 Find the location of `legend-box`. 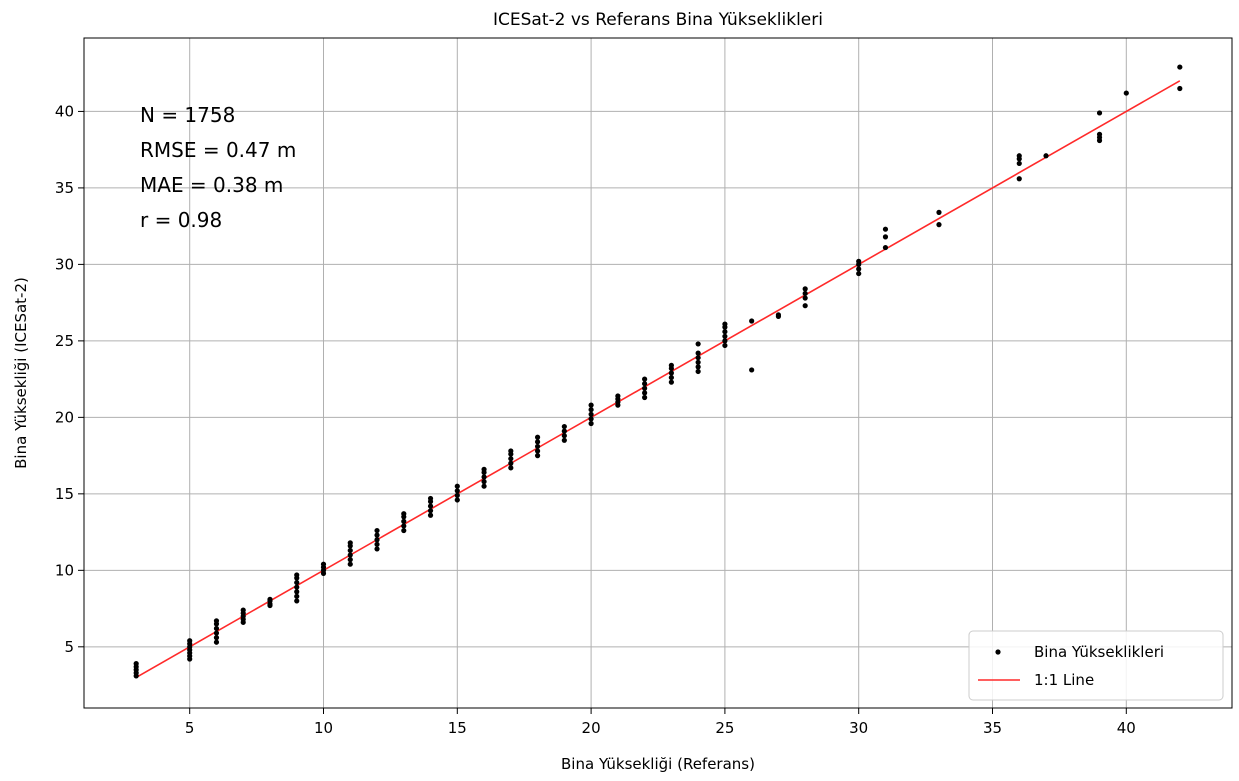

legend-box is located at coordinates (1096, 665).